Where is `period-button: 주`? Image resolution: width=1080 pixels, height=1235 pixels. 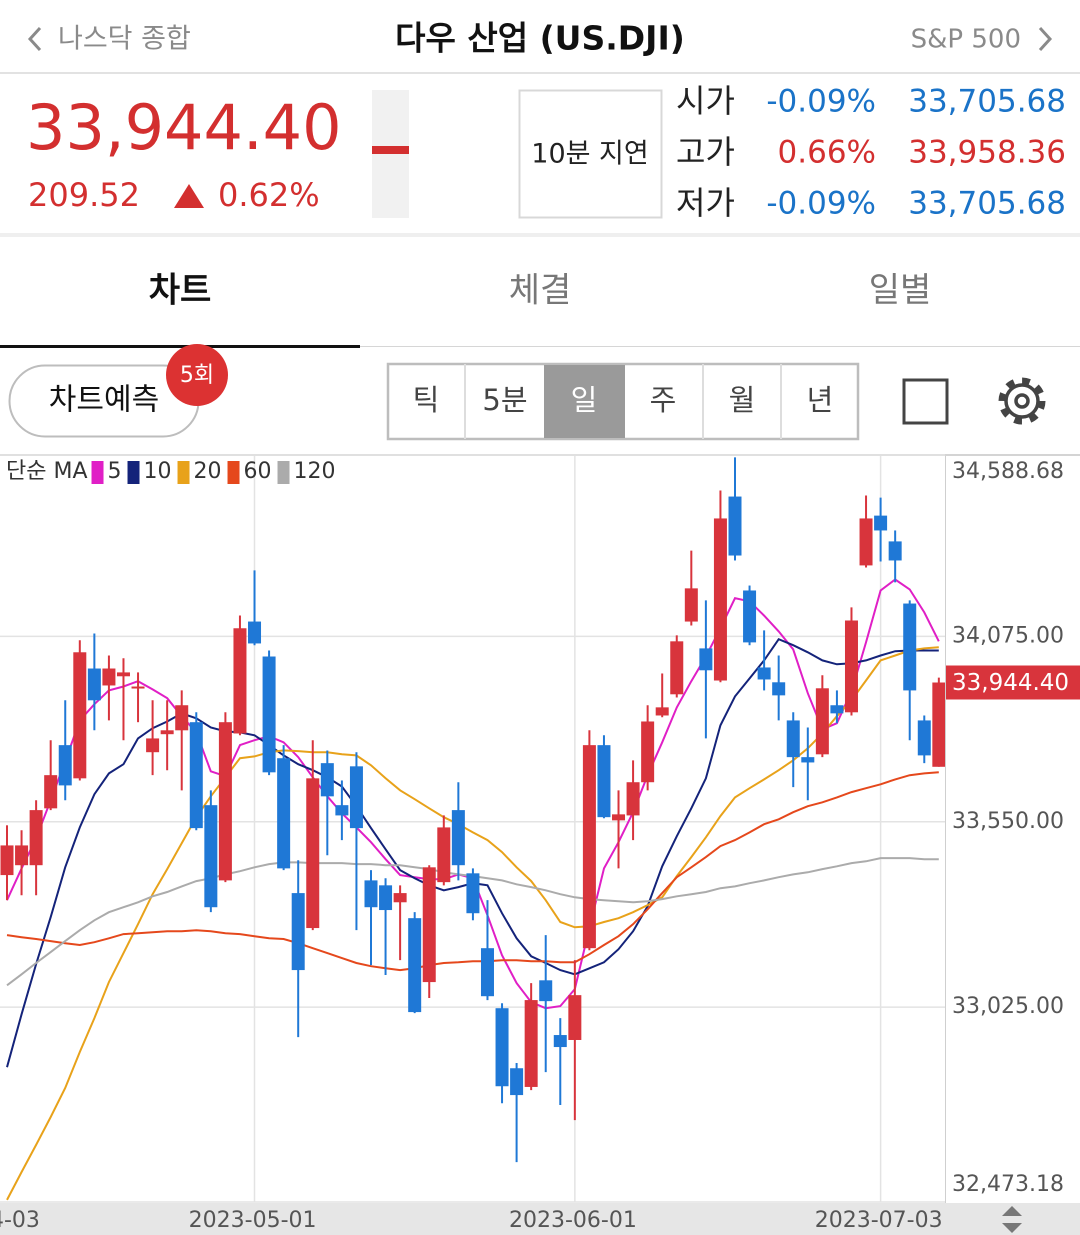
period-button: 주 is located at coordinates (663, 400).